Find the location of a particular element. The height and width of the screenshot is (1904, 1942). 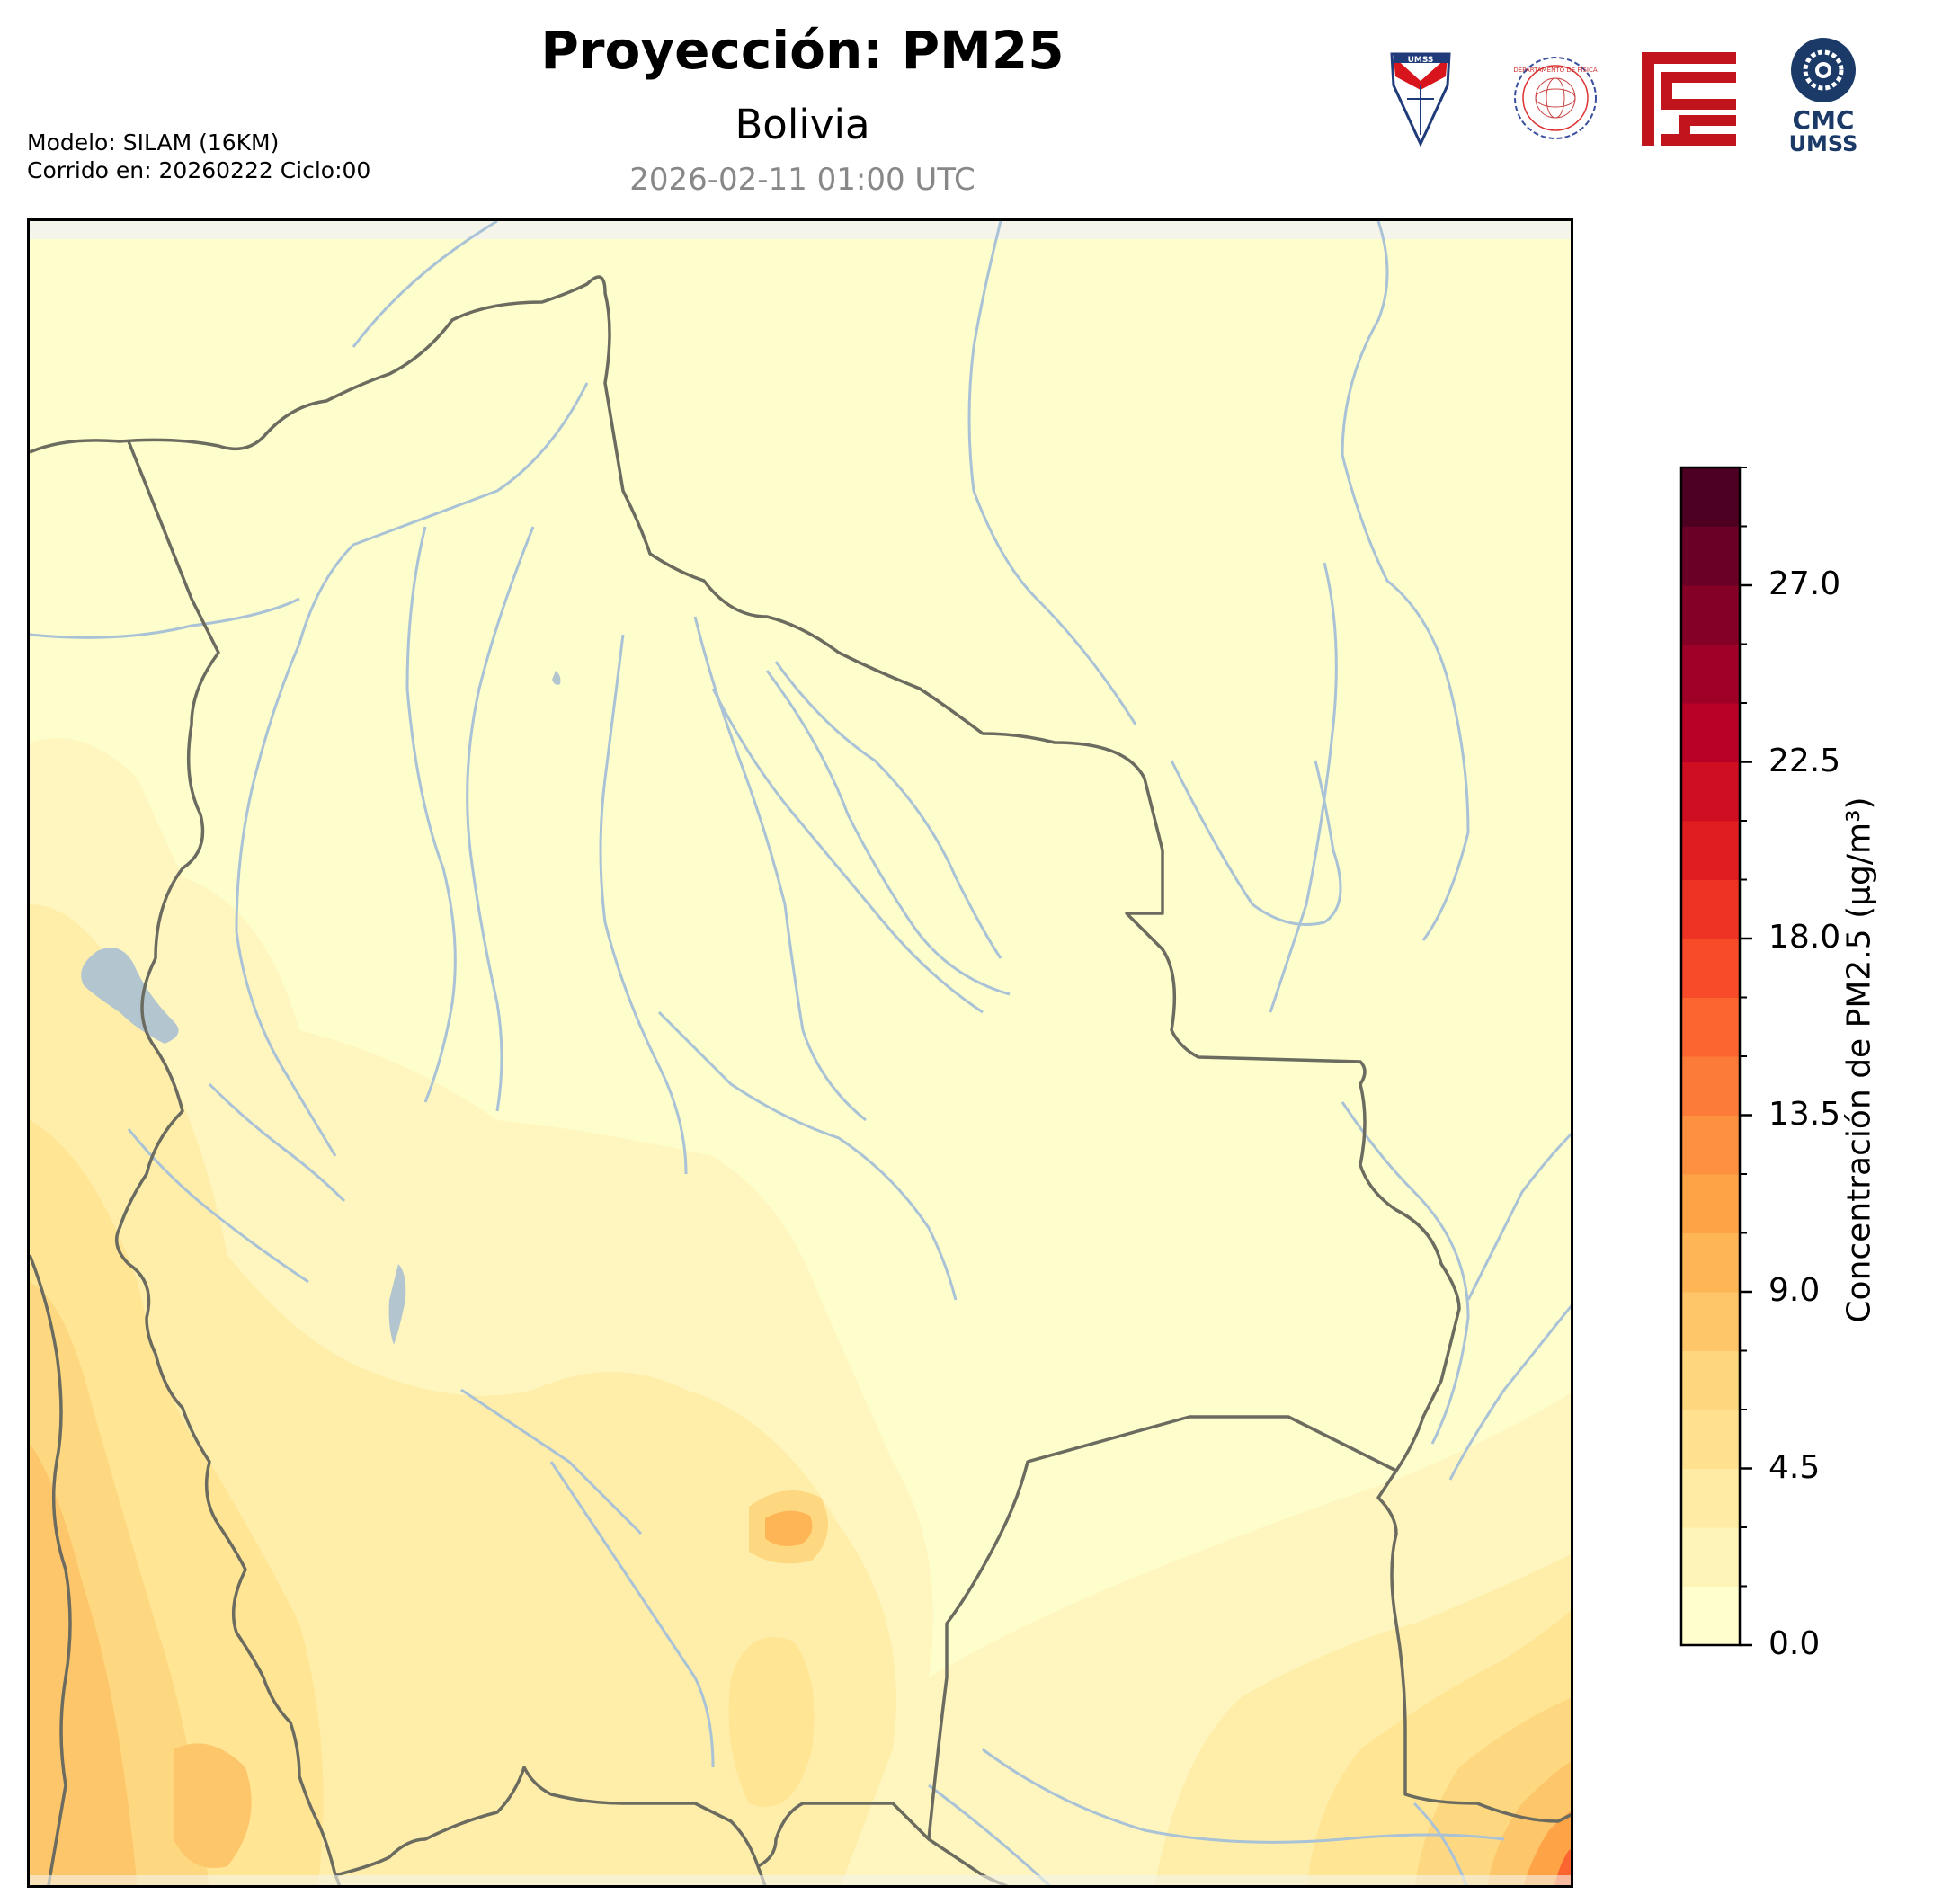

bolivia-west-border is located at coordinates (228, 1162).